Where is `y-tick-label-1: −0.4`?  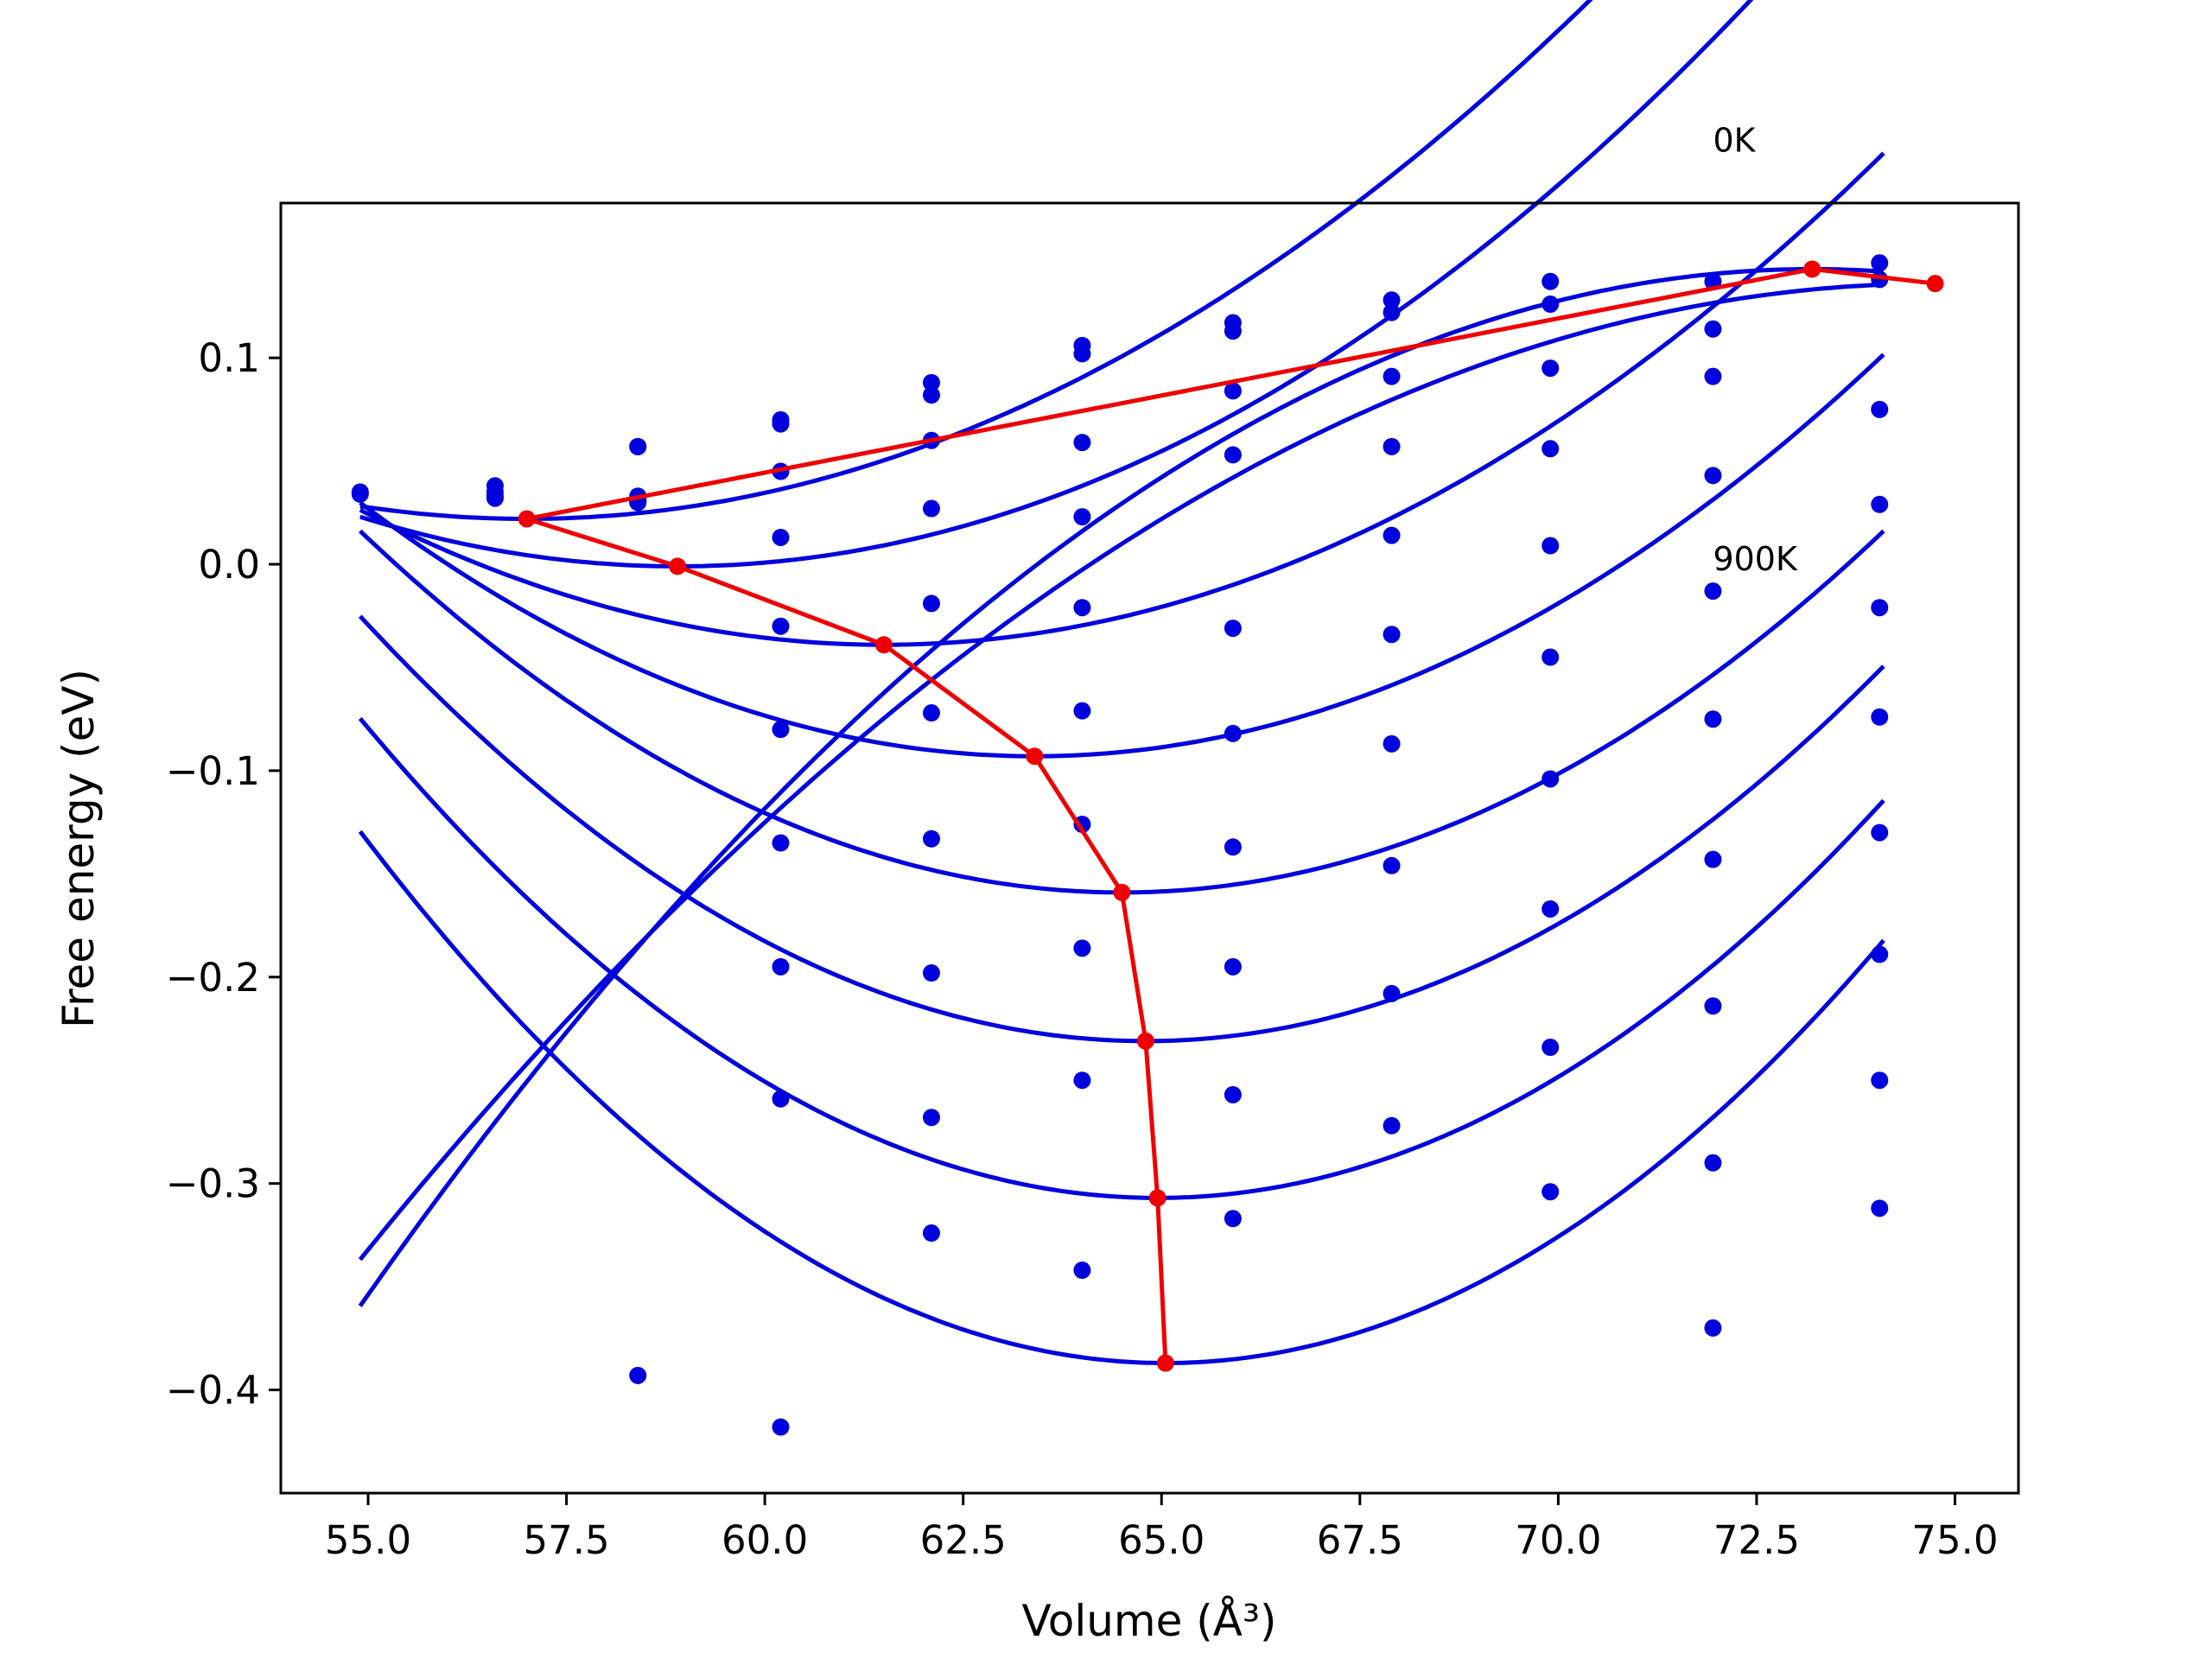
y-tick-label-1: −0.4 is located at coordinates (213, 1391).